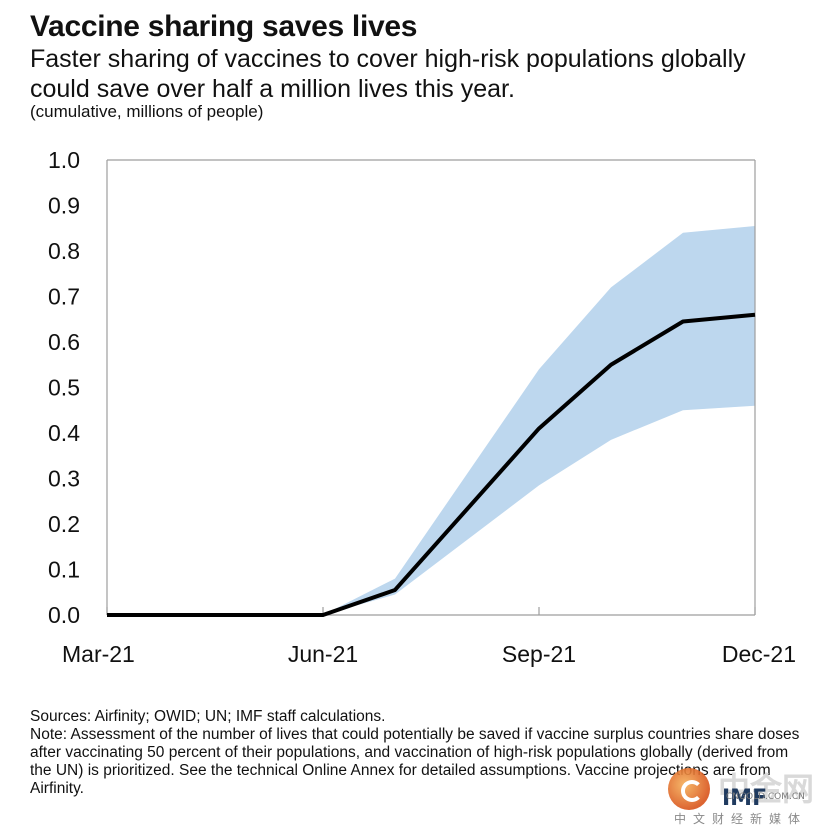 Image resolution: width=826 pixels, height=836 pixels. Describe the element at coordinates (323, 654) in the screenshot. I see `x-tick-label: Jun-21` at that location.